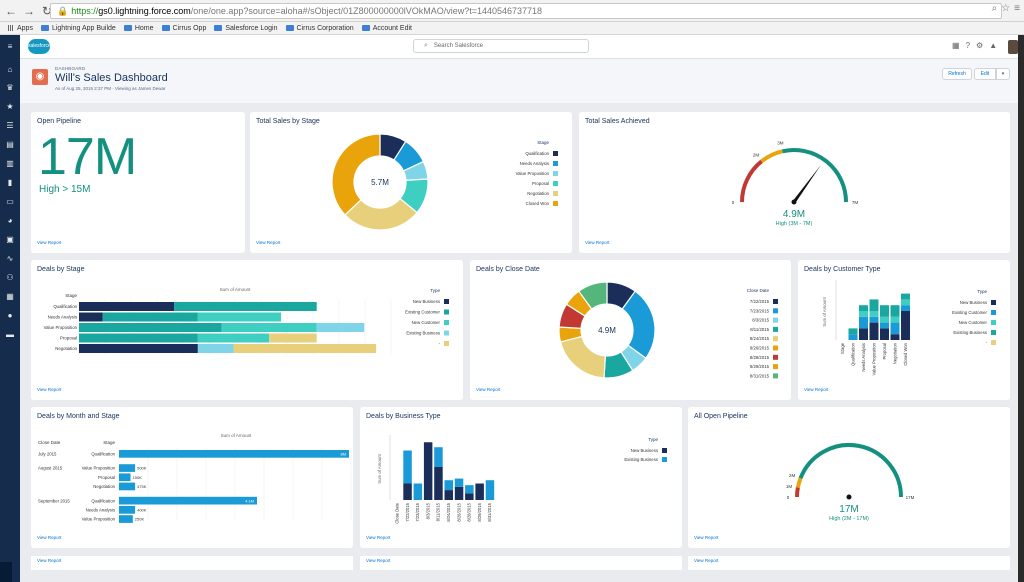 This screenshot has width=1024, height=582. I want to click on bookmark-cirrus-corporation: Cirrus Corporation, so click(319, 28).